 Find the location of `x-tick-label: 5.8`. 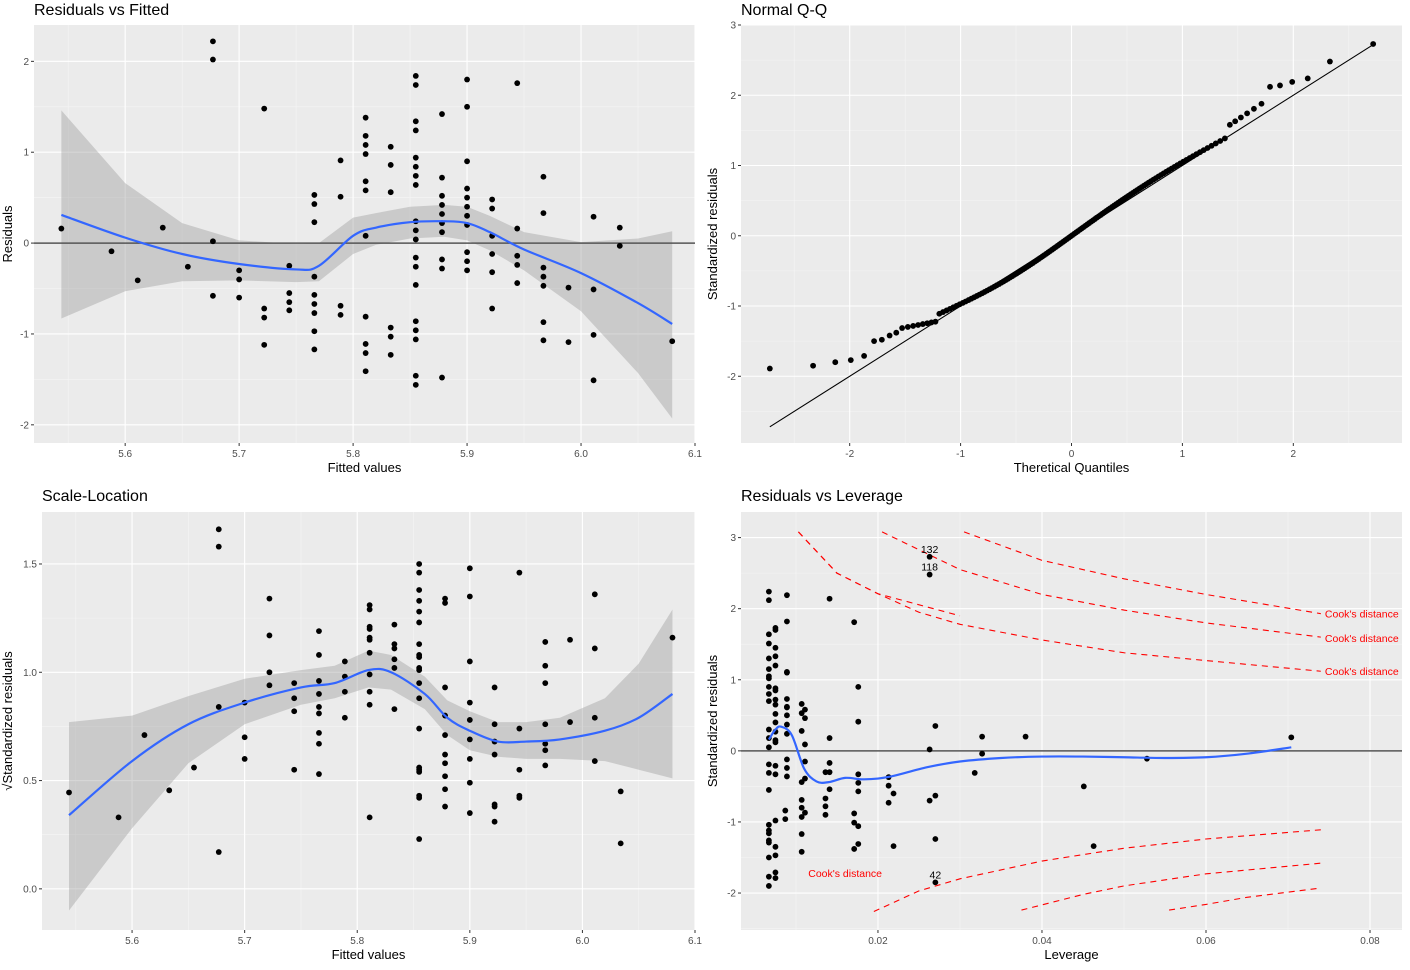

x-tick-label: 5.8 is located at coordinates (357, 941).